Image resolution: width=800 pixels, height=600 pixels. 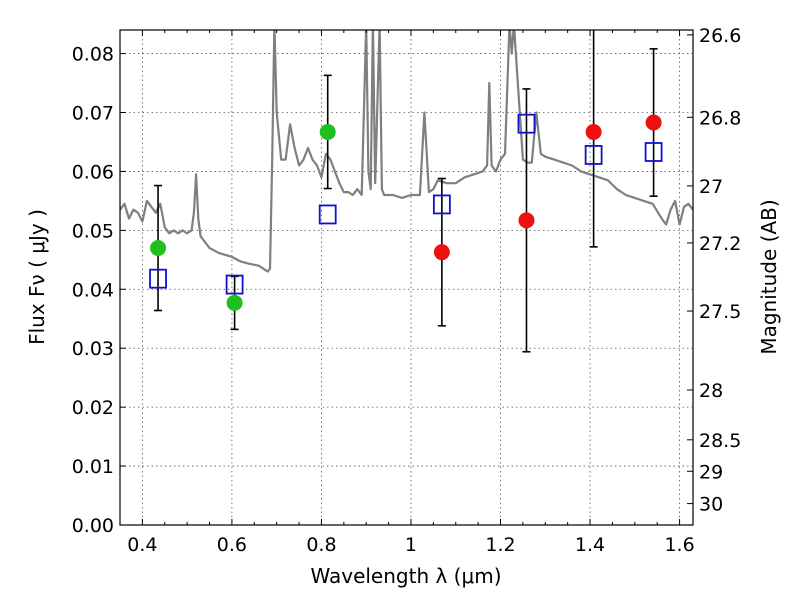 What do you see at coordinates (93, 55) in the screenshot?
I see `y-tick-label: 0.08` at bounding box center [93, 55].